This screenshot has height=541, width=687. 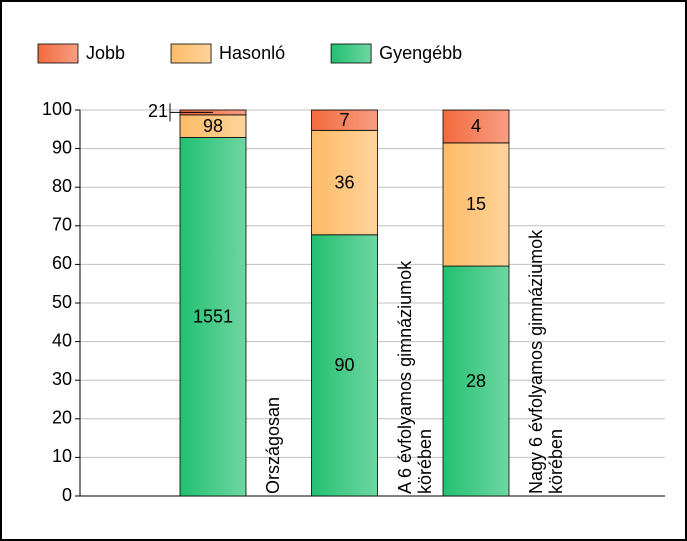 I want to click on data-label: 4, so click(x=476, y=126).